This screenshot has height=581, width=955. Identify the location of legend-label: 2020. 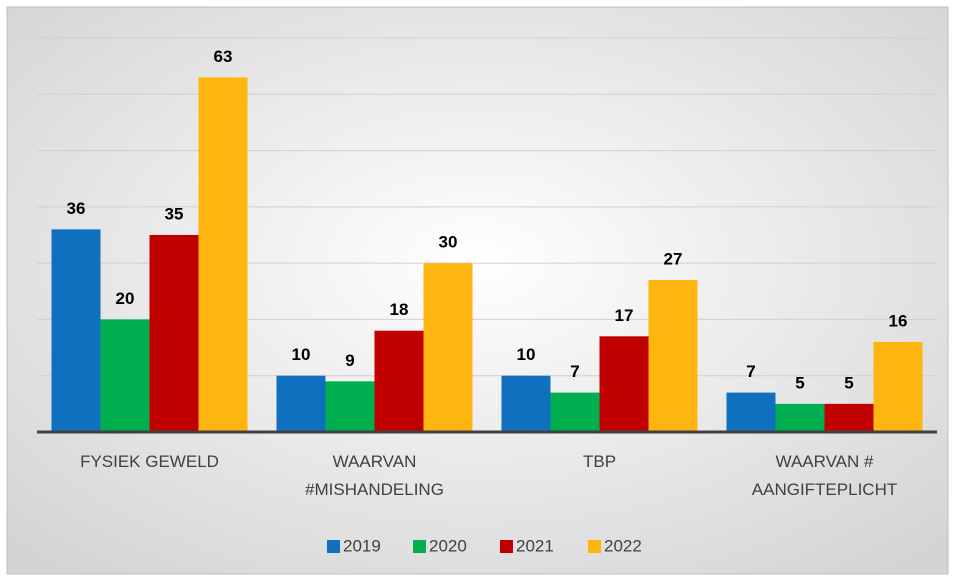
(448, 545).